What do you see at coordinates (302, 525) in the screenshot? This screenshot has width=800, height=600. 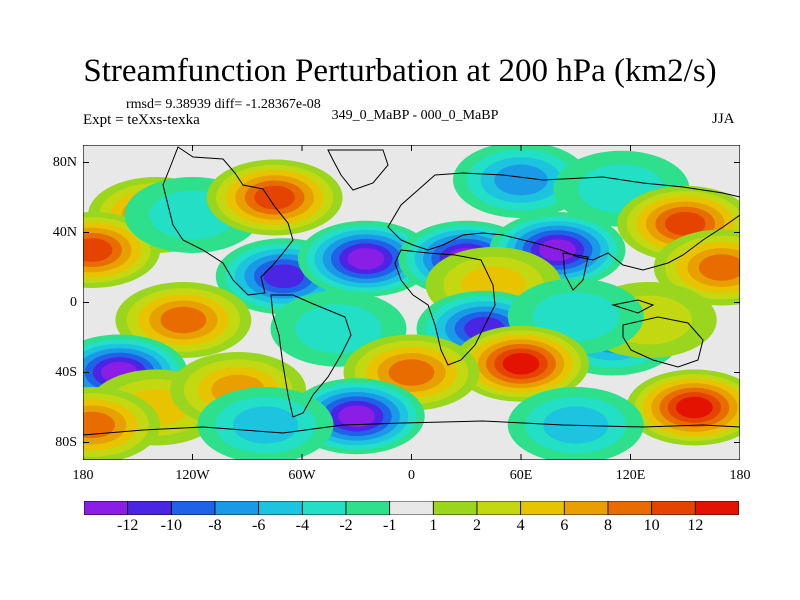 I see `colorbar-label: -4` at bounding box center [302, 525].